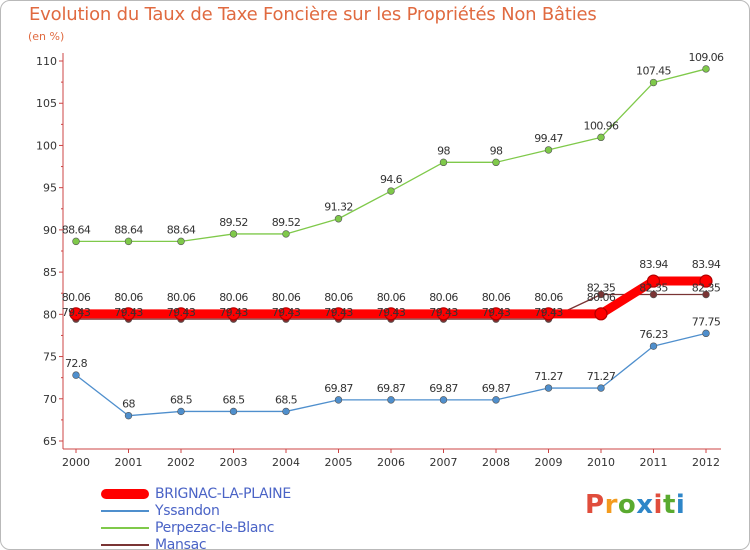 The width and height of the screenshot is (750, 550). What do you see at coordinates (706, 321) in the screenshot?
I see `data-label: 77.75` at bounding box center [706, 321].